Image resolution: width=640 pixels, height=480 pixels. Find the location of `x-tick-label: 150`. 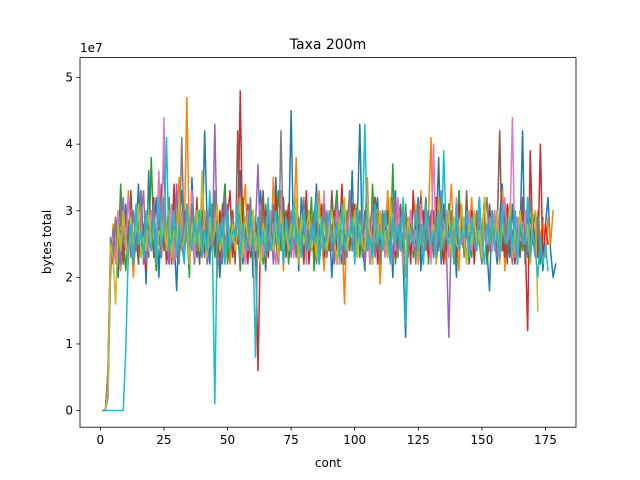

x-tick-label: 150 is located at coordinates (481, 440).